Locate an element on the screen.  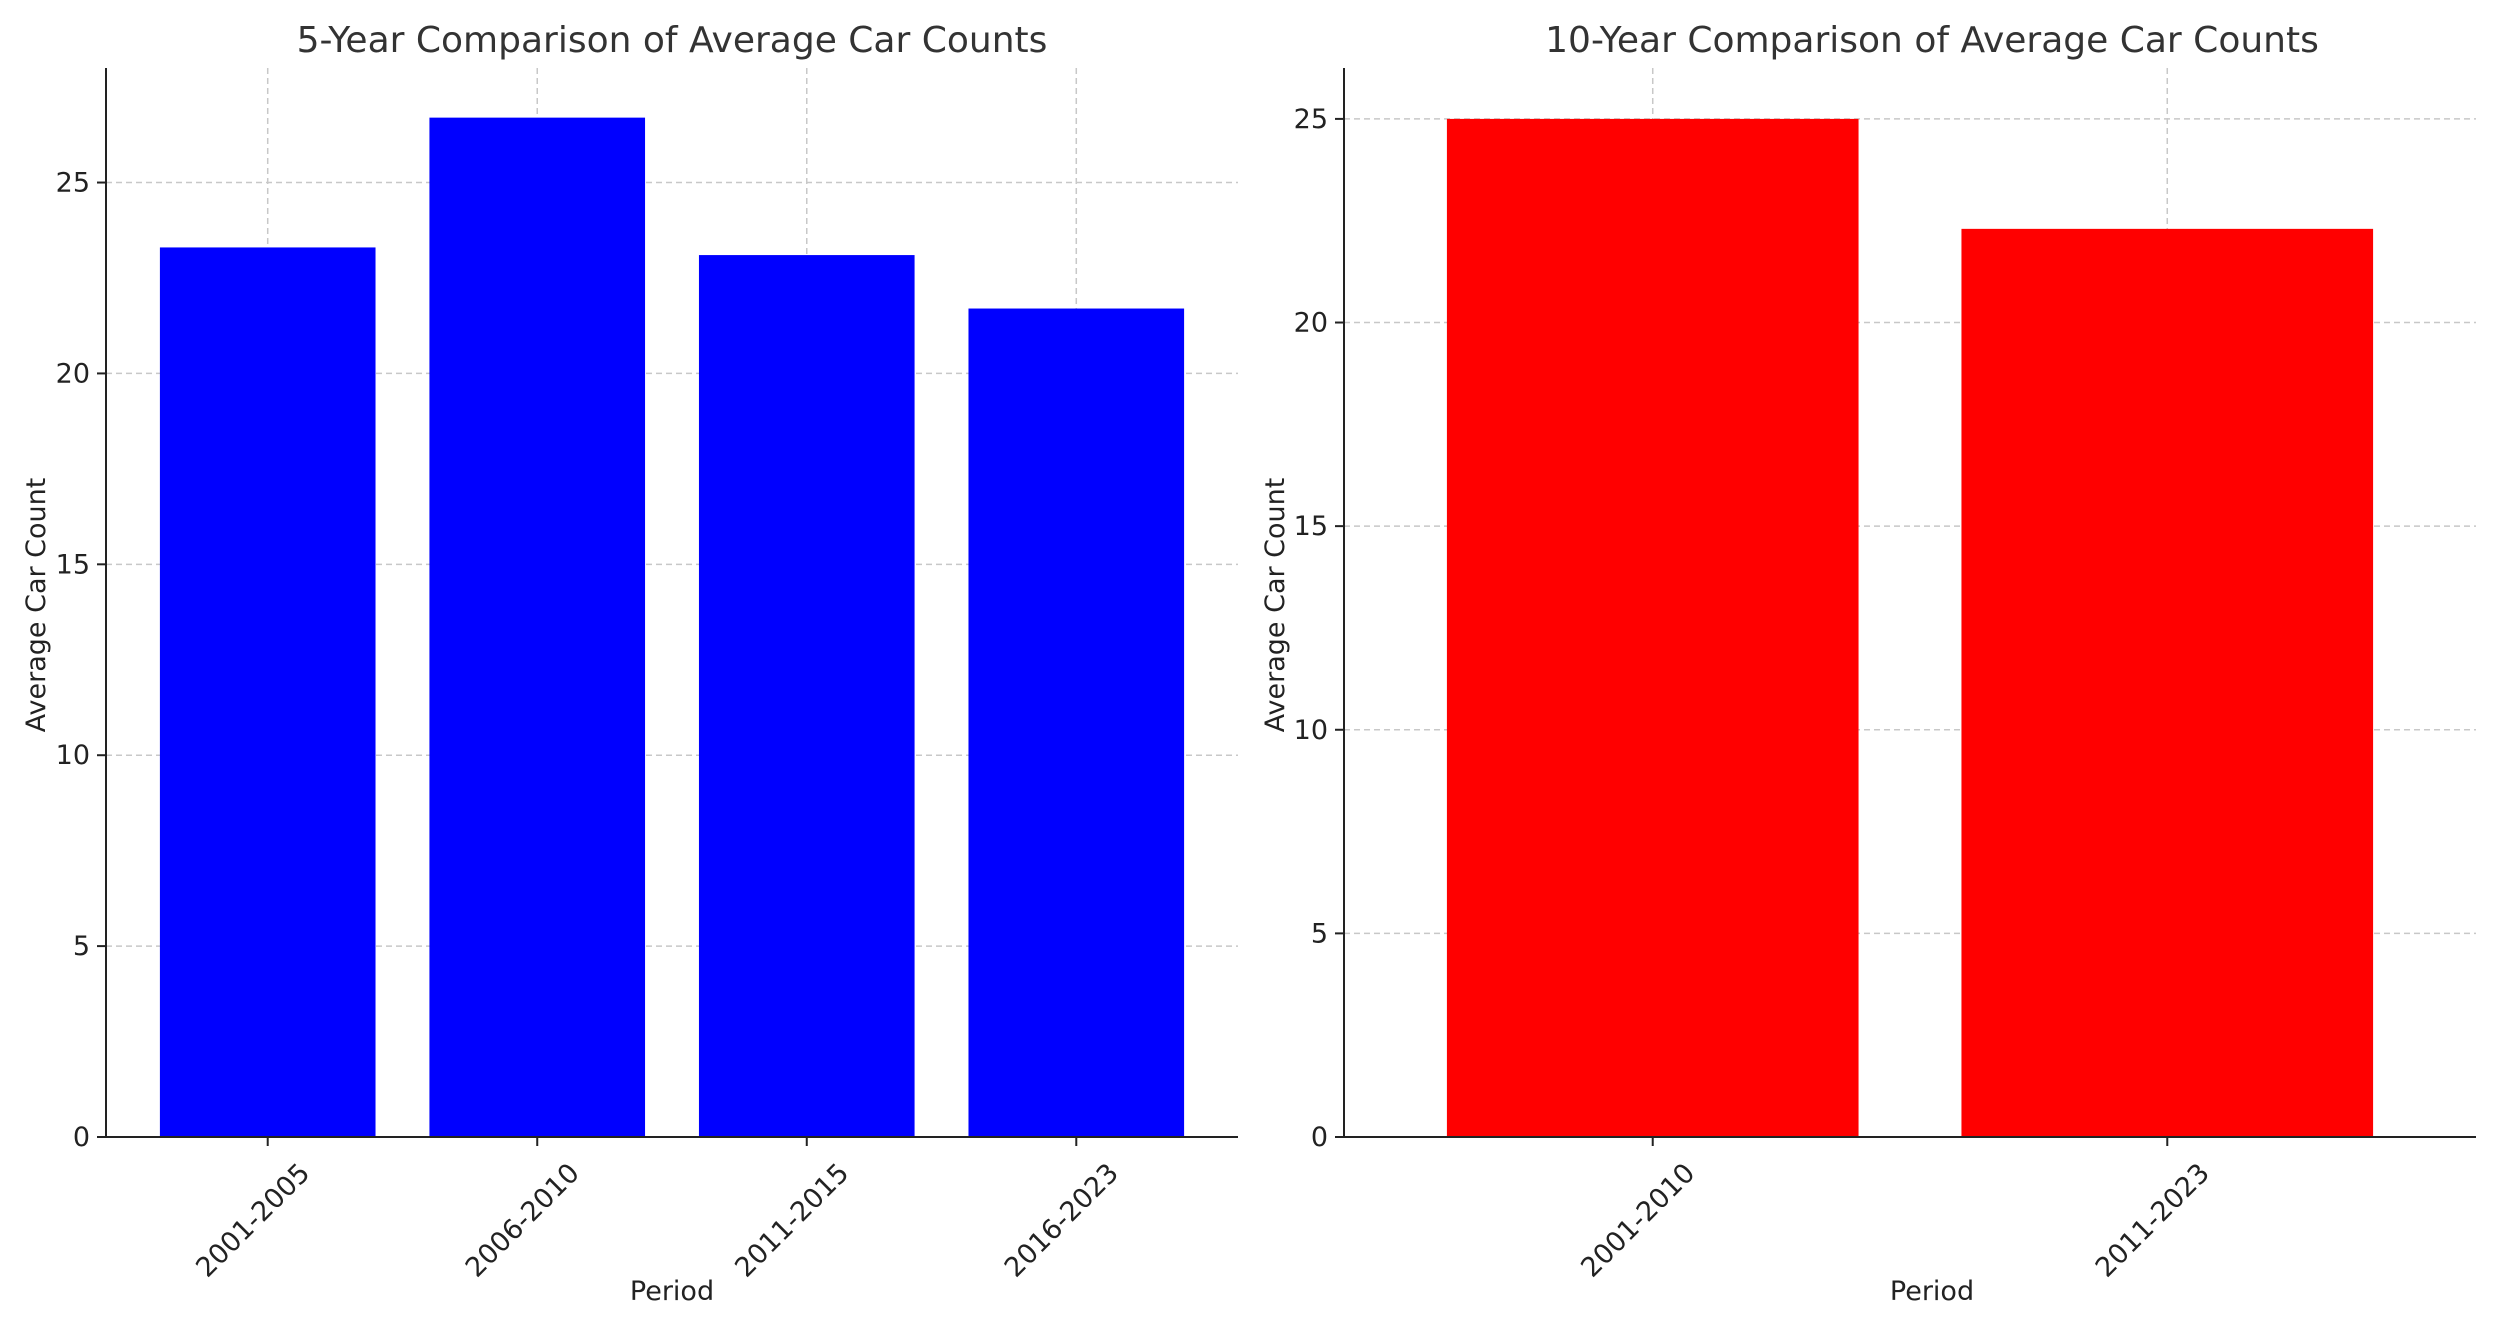
x-tick-label: 2016-2023 is located at coordinates (1062, 1221).